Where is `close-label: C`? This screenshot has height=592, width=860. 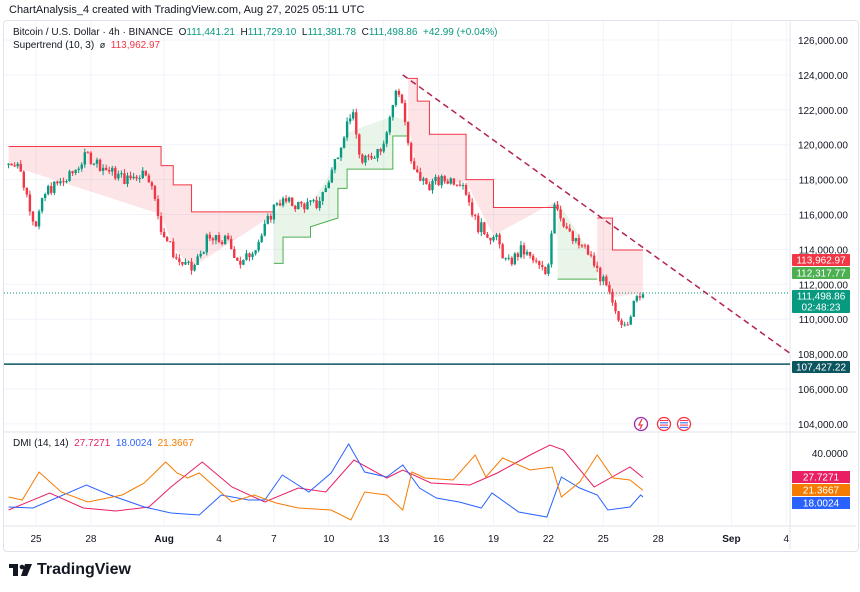
close-label: C is located at coordinates (365, 32).